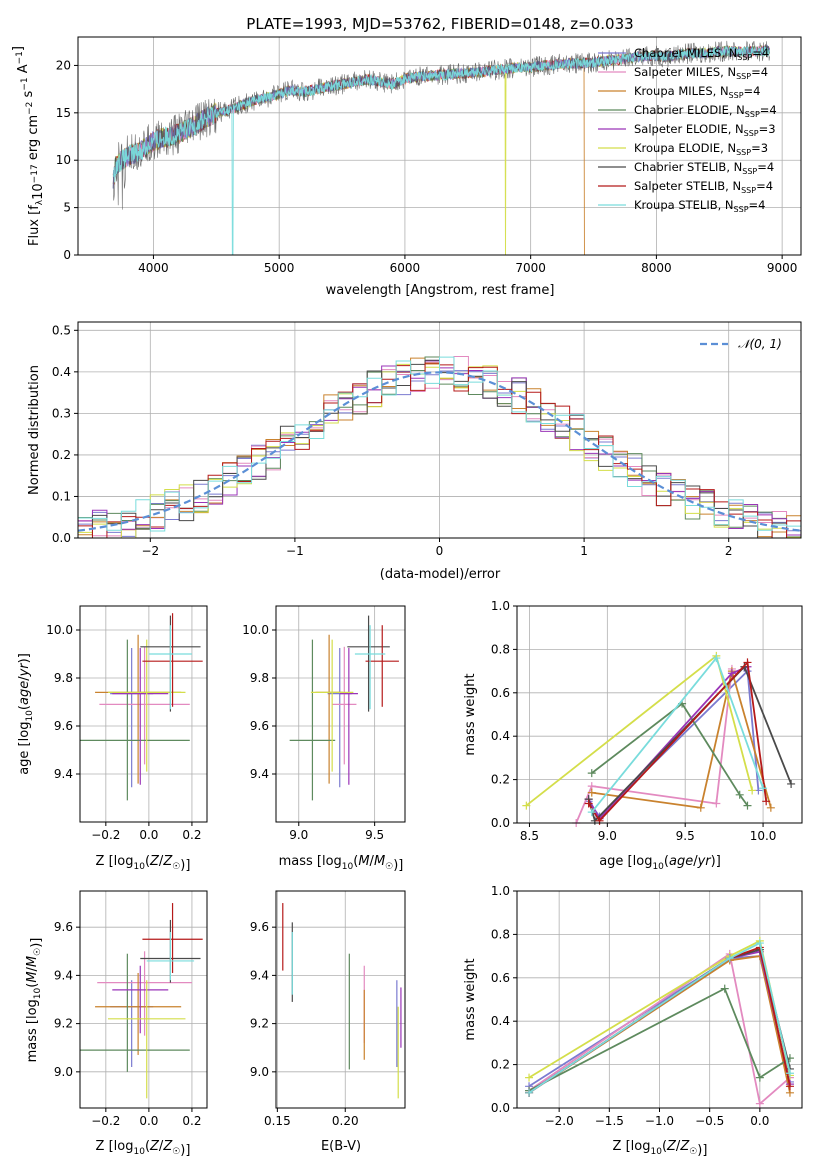  I want to click on weight-vs-age-xtick-label: 9.0, so click(607, 836).